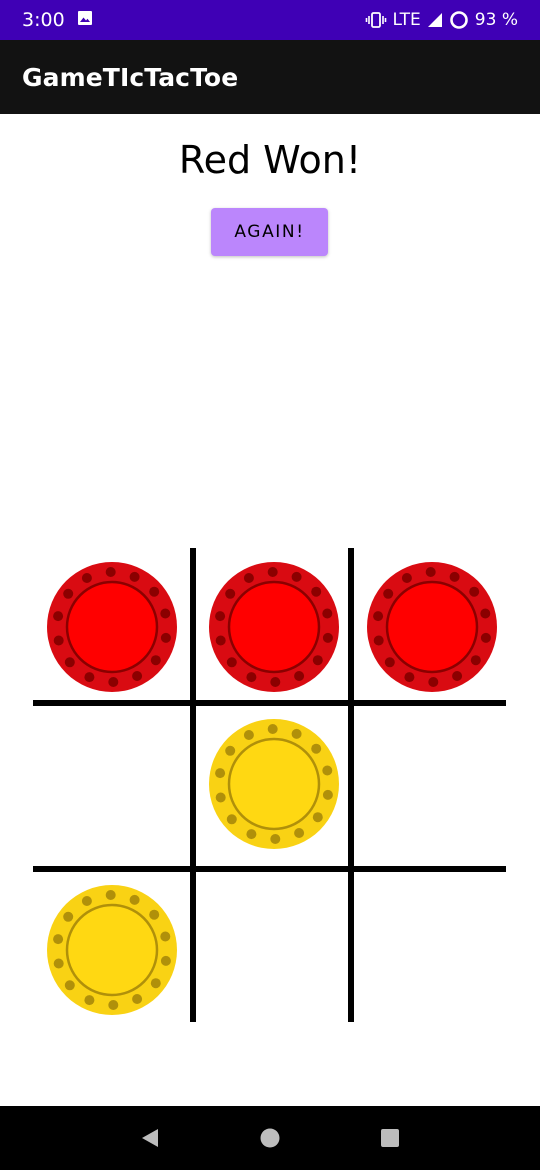 The height and width of the screenshot is (1170, 540). I want to click on battery-icon, so click(459, 20).